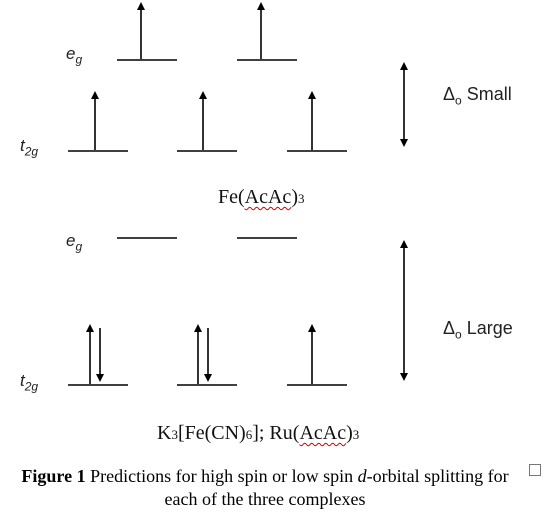 The width and height of the screenshot is (558, 520). I want to click on top-t2g-label: t2g, so click(29, 147).